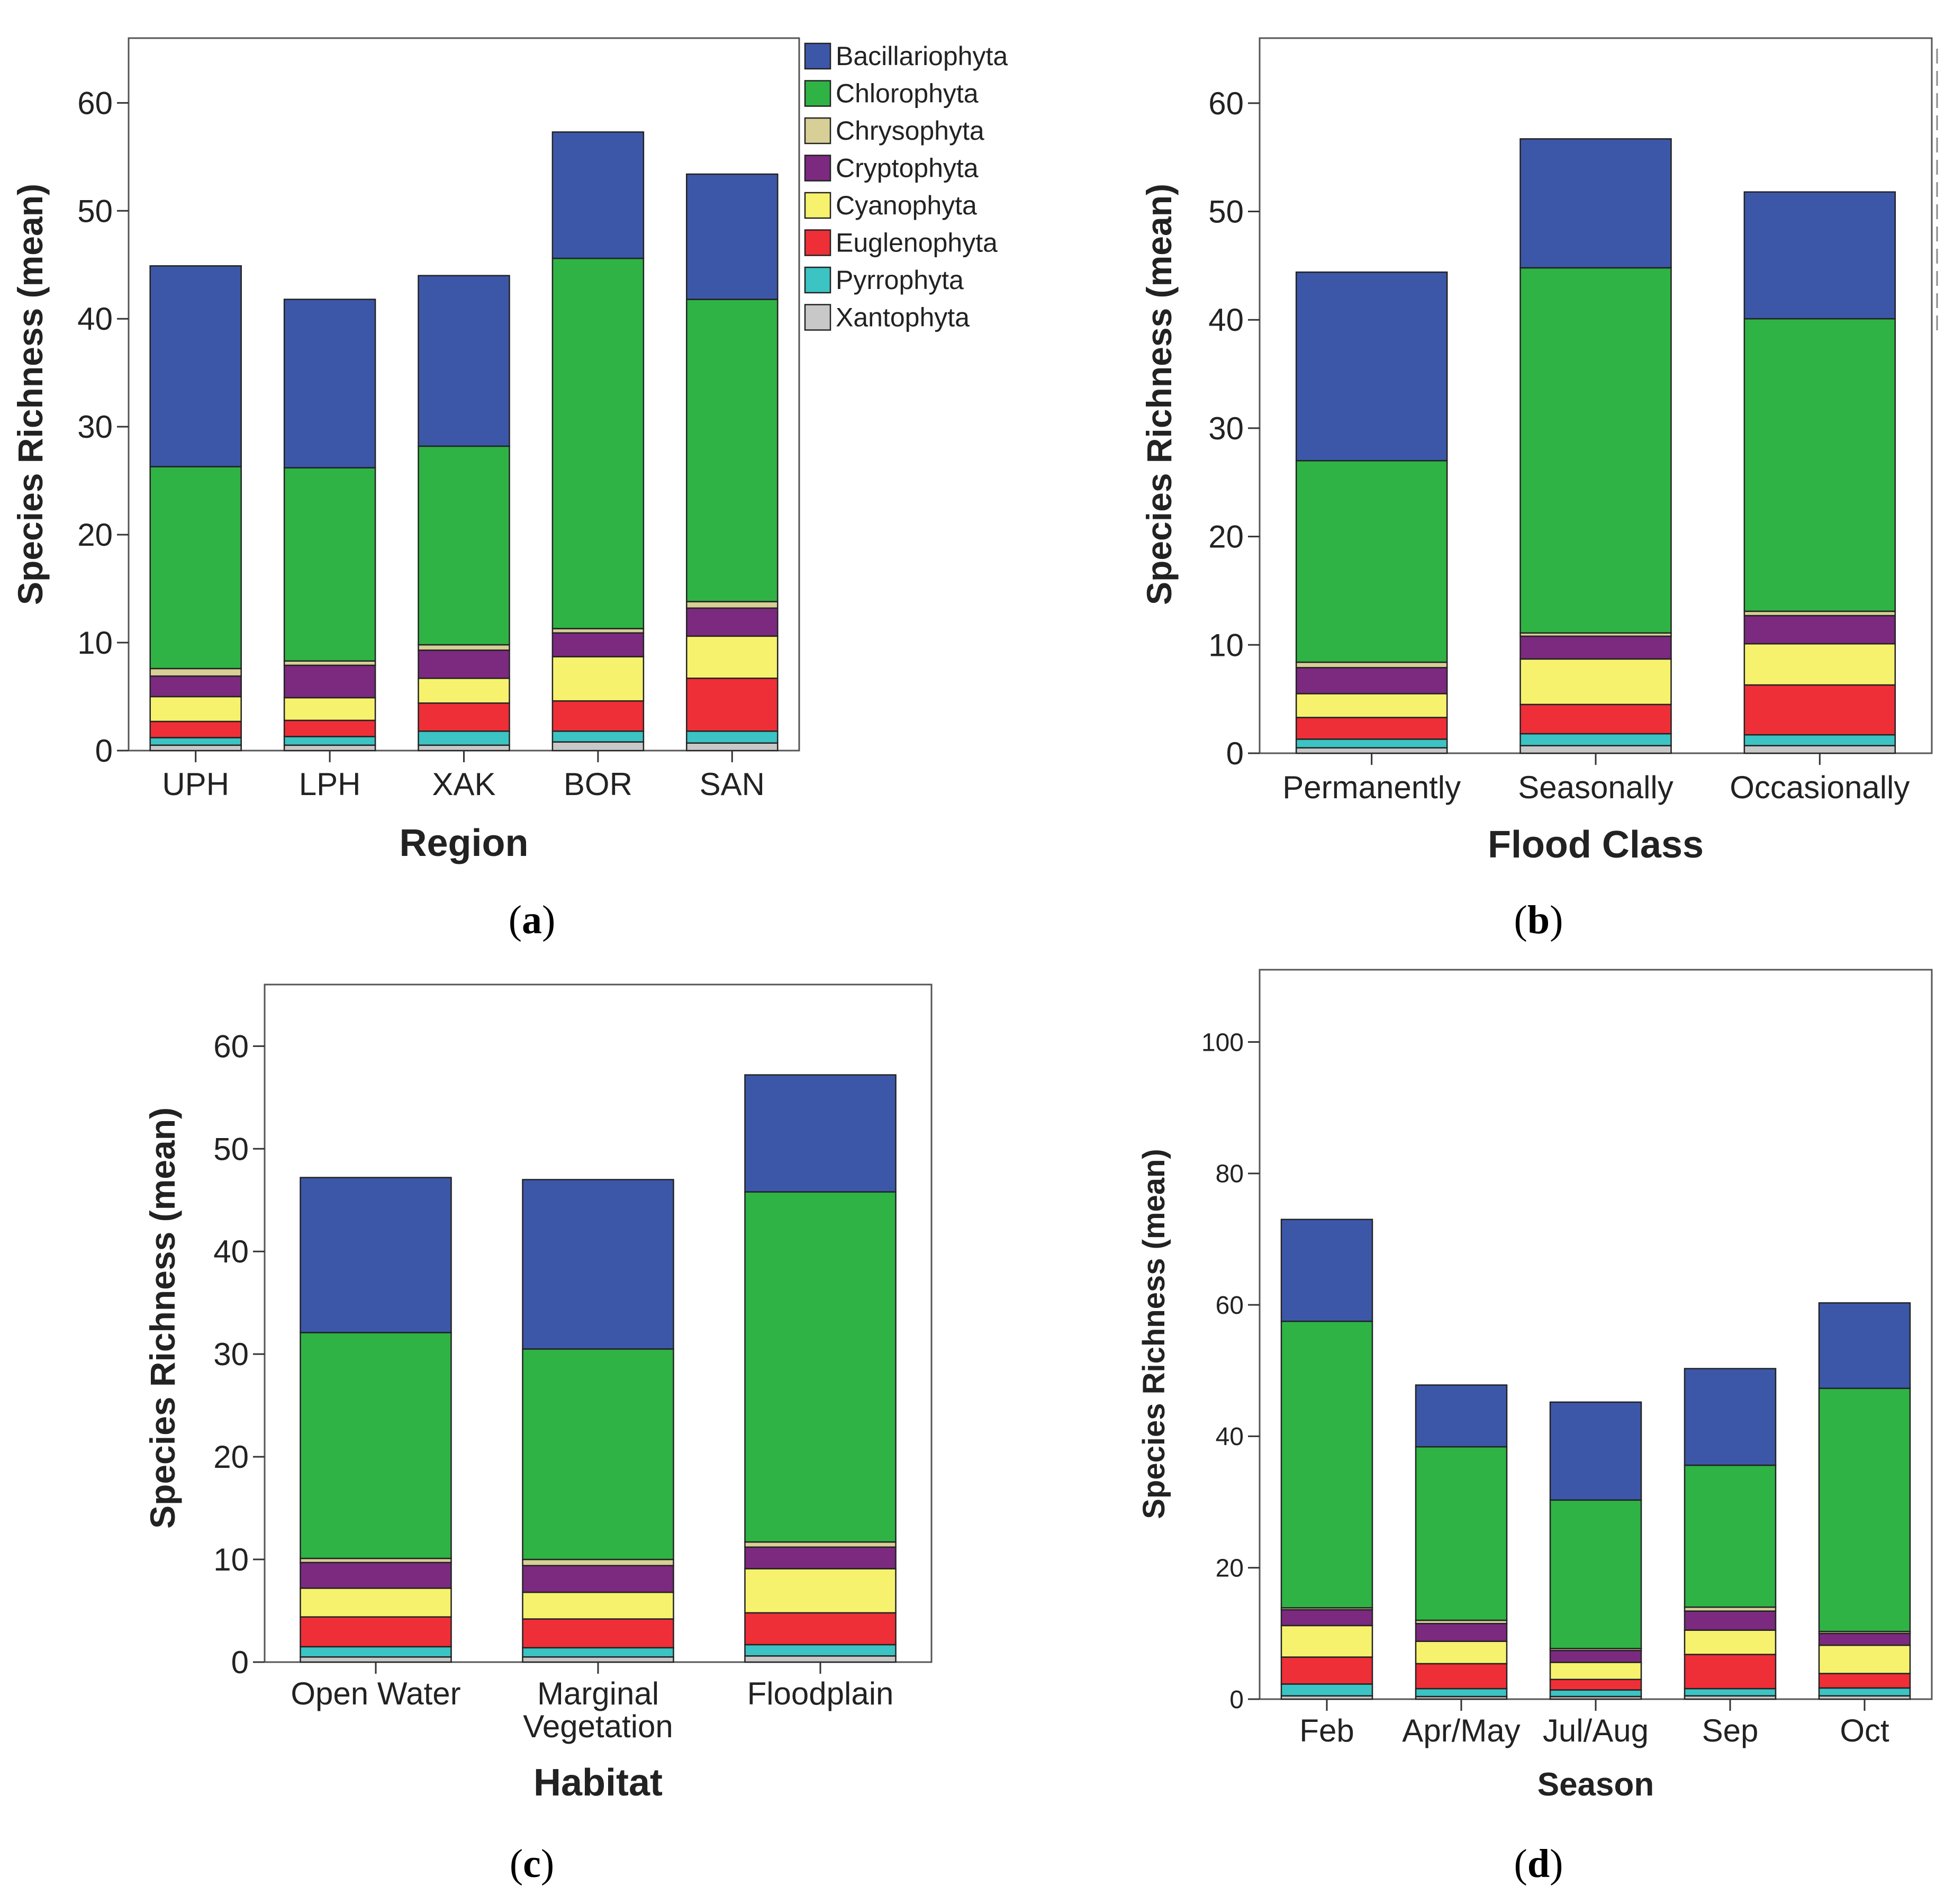  I want to click on legend-item: Pyrrophyta, so click(884, 280).